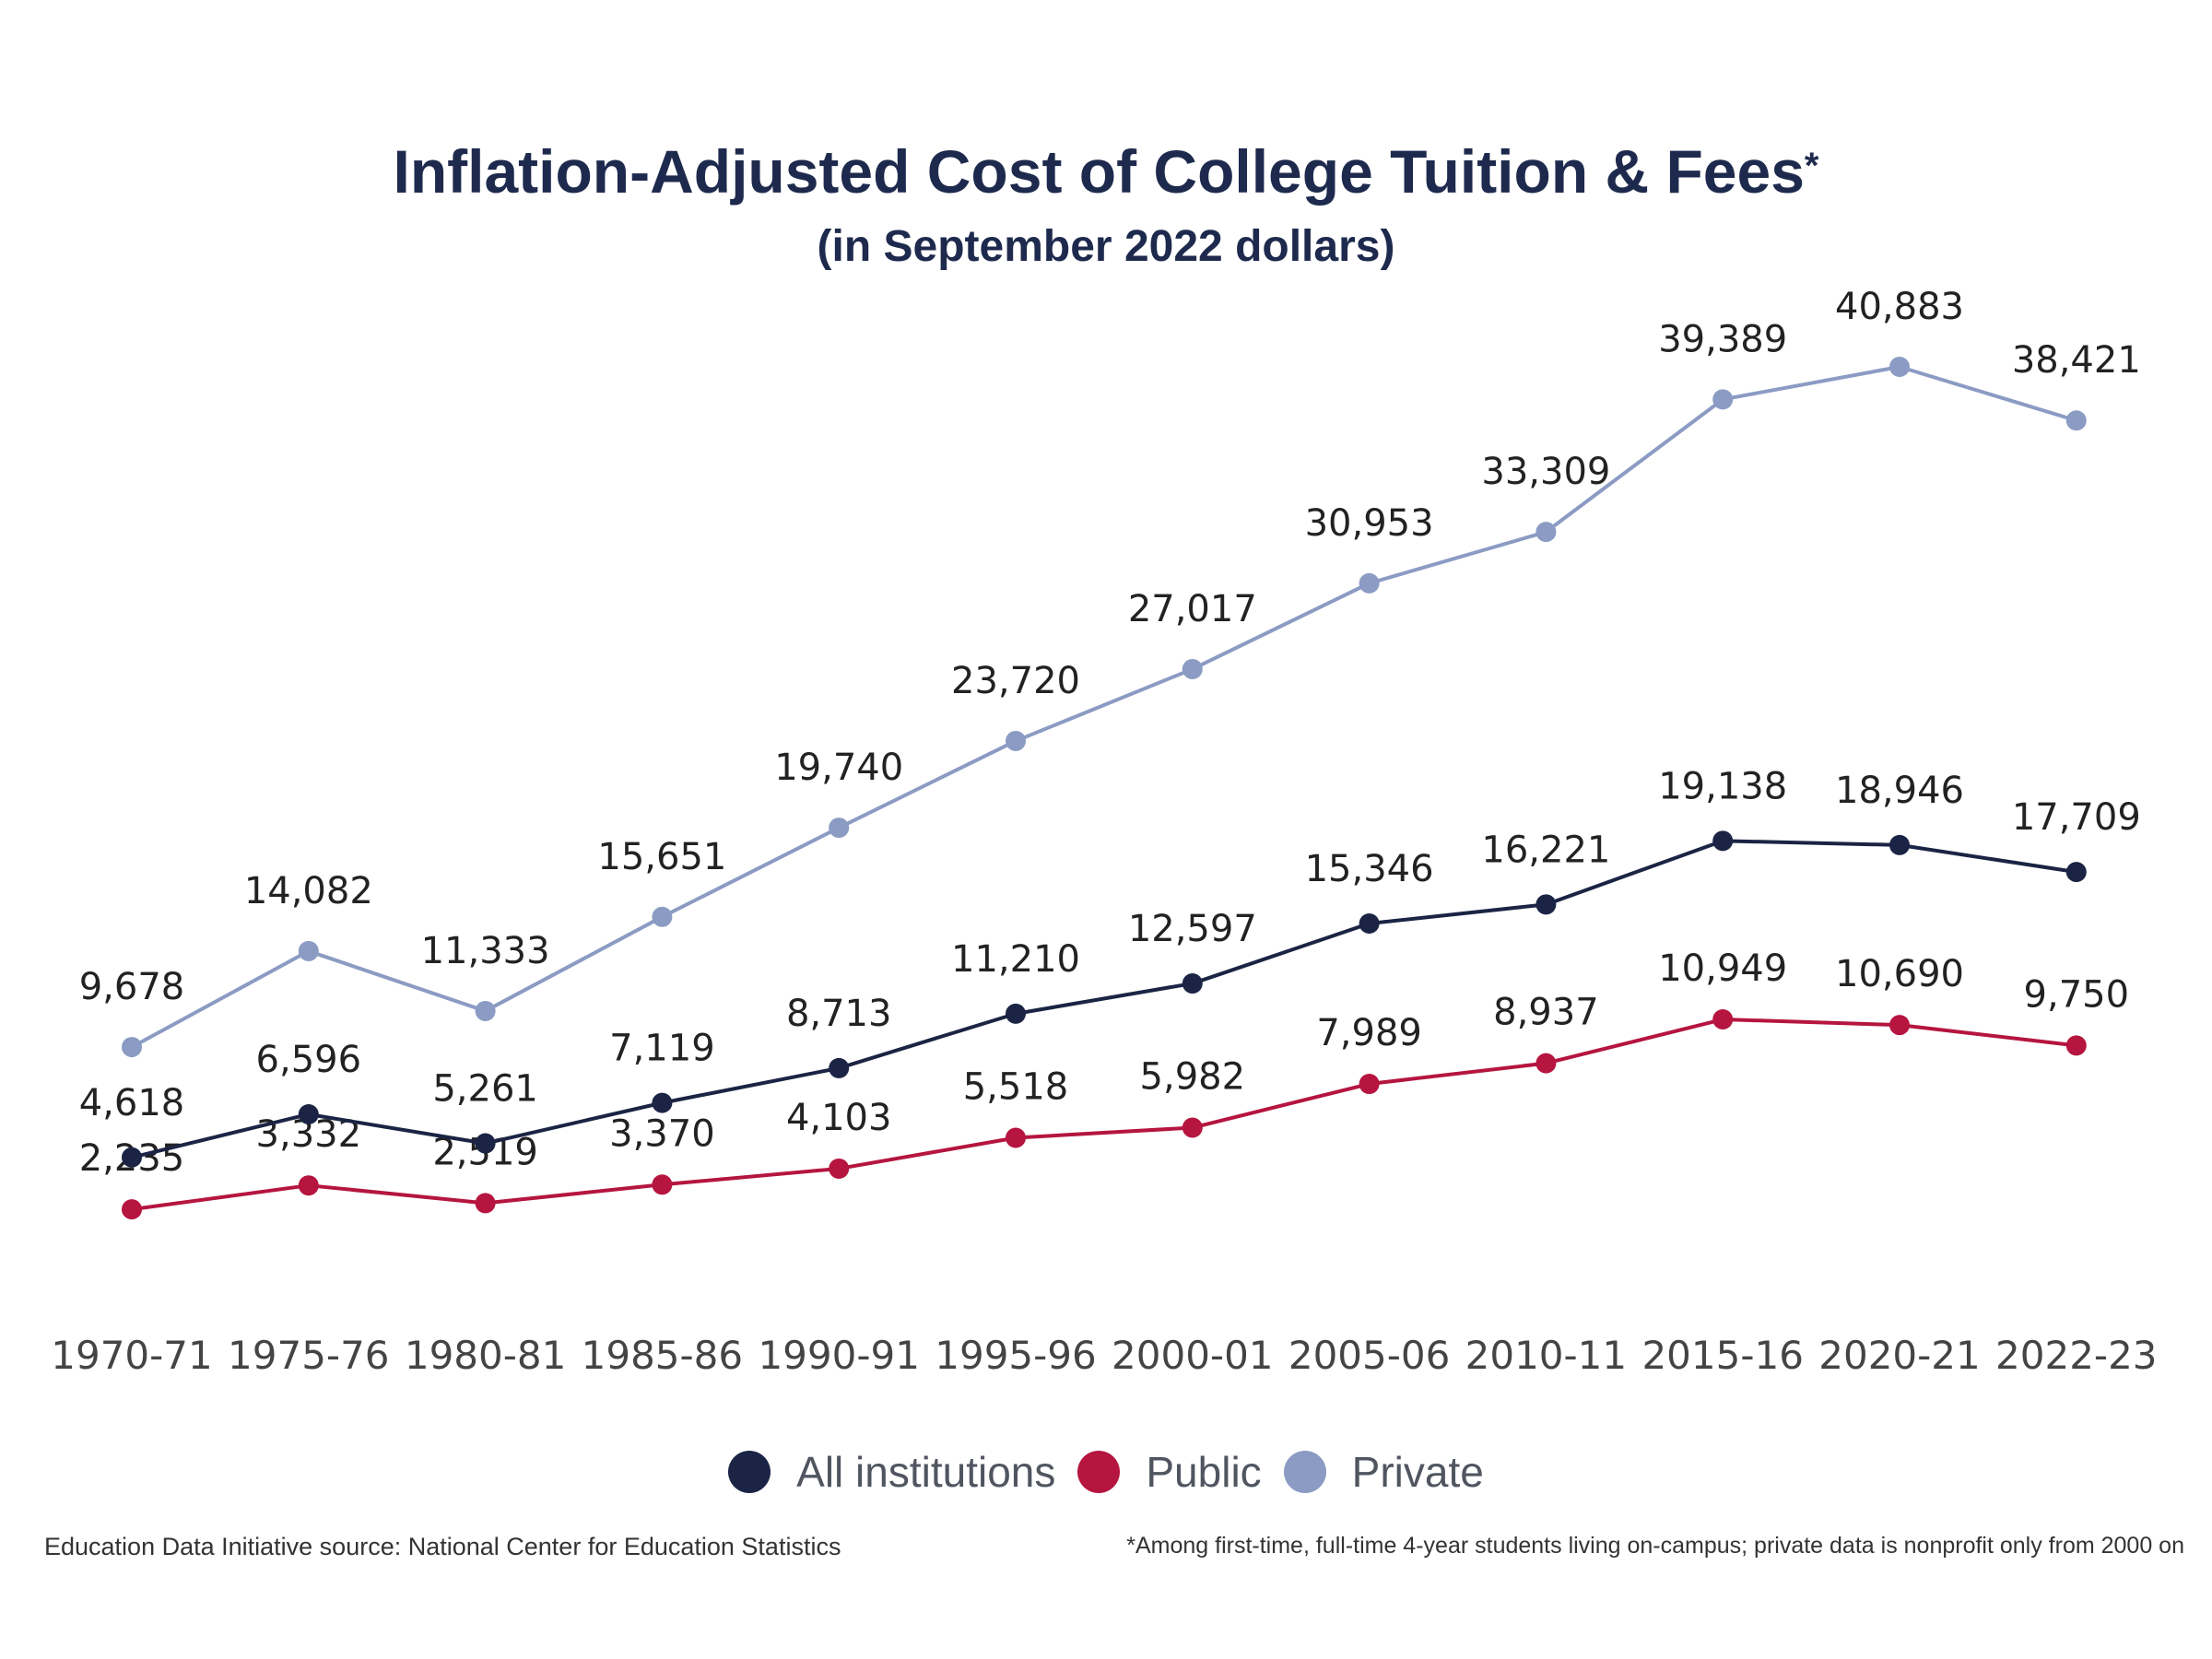  What do you see at coordinates (1722, 968) in the screenshot?
I see `data-label-public: 10,949` at bounding box center [1722, 968].